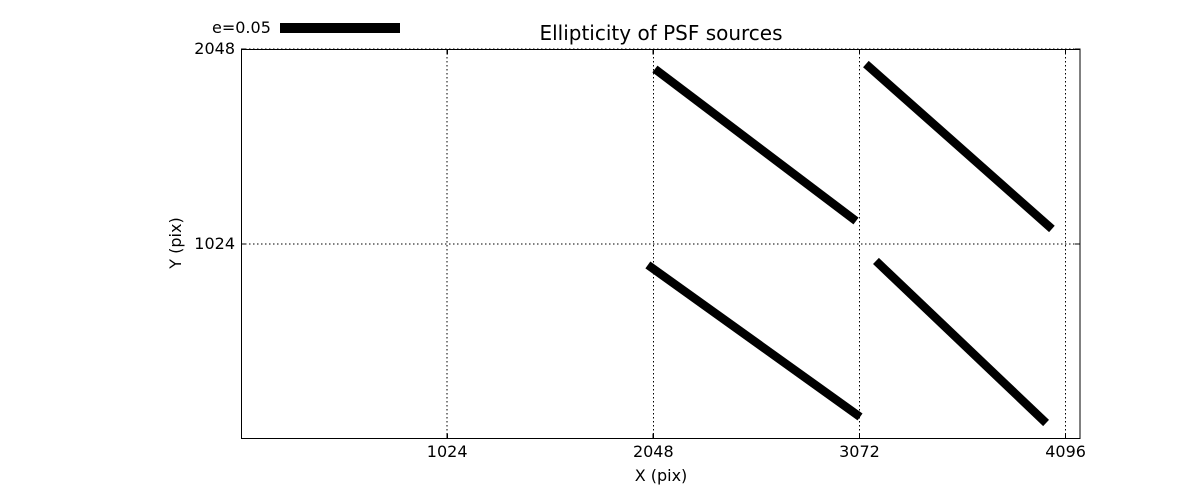  I want to click on x-tick-label: 1024, so click(447, 451).